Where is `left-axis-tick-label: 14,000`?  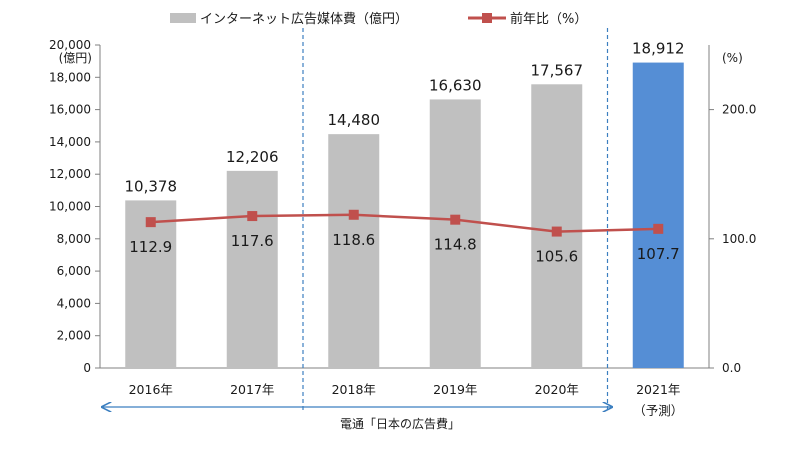
left-axis-tick-label: 14,000 is located at coordinates (70, 142).